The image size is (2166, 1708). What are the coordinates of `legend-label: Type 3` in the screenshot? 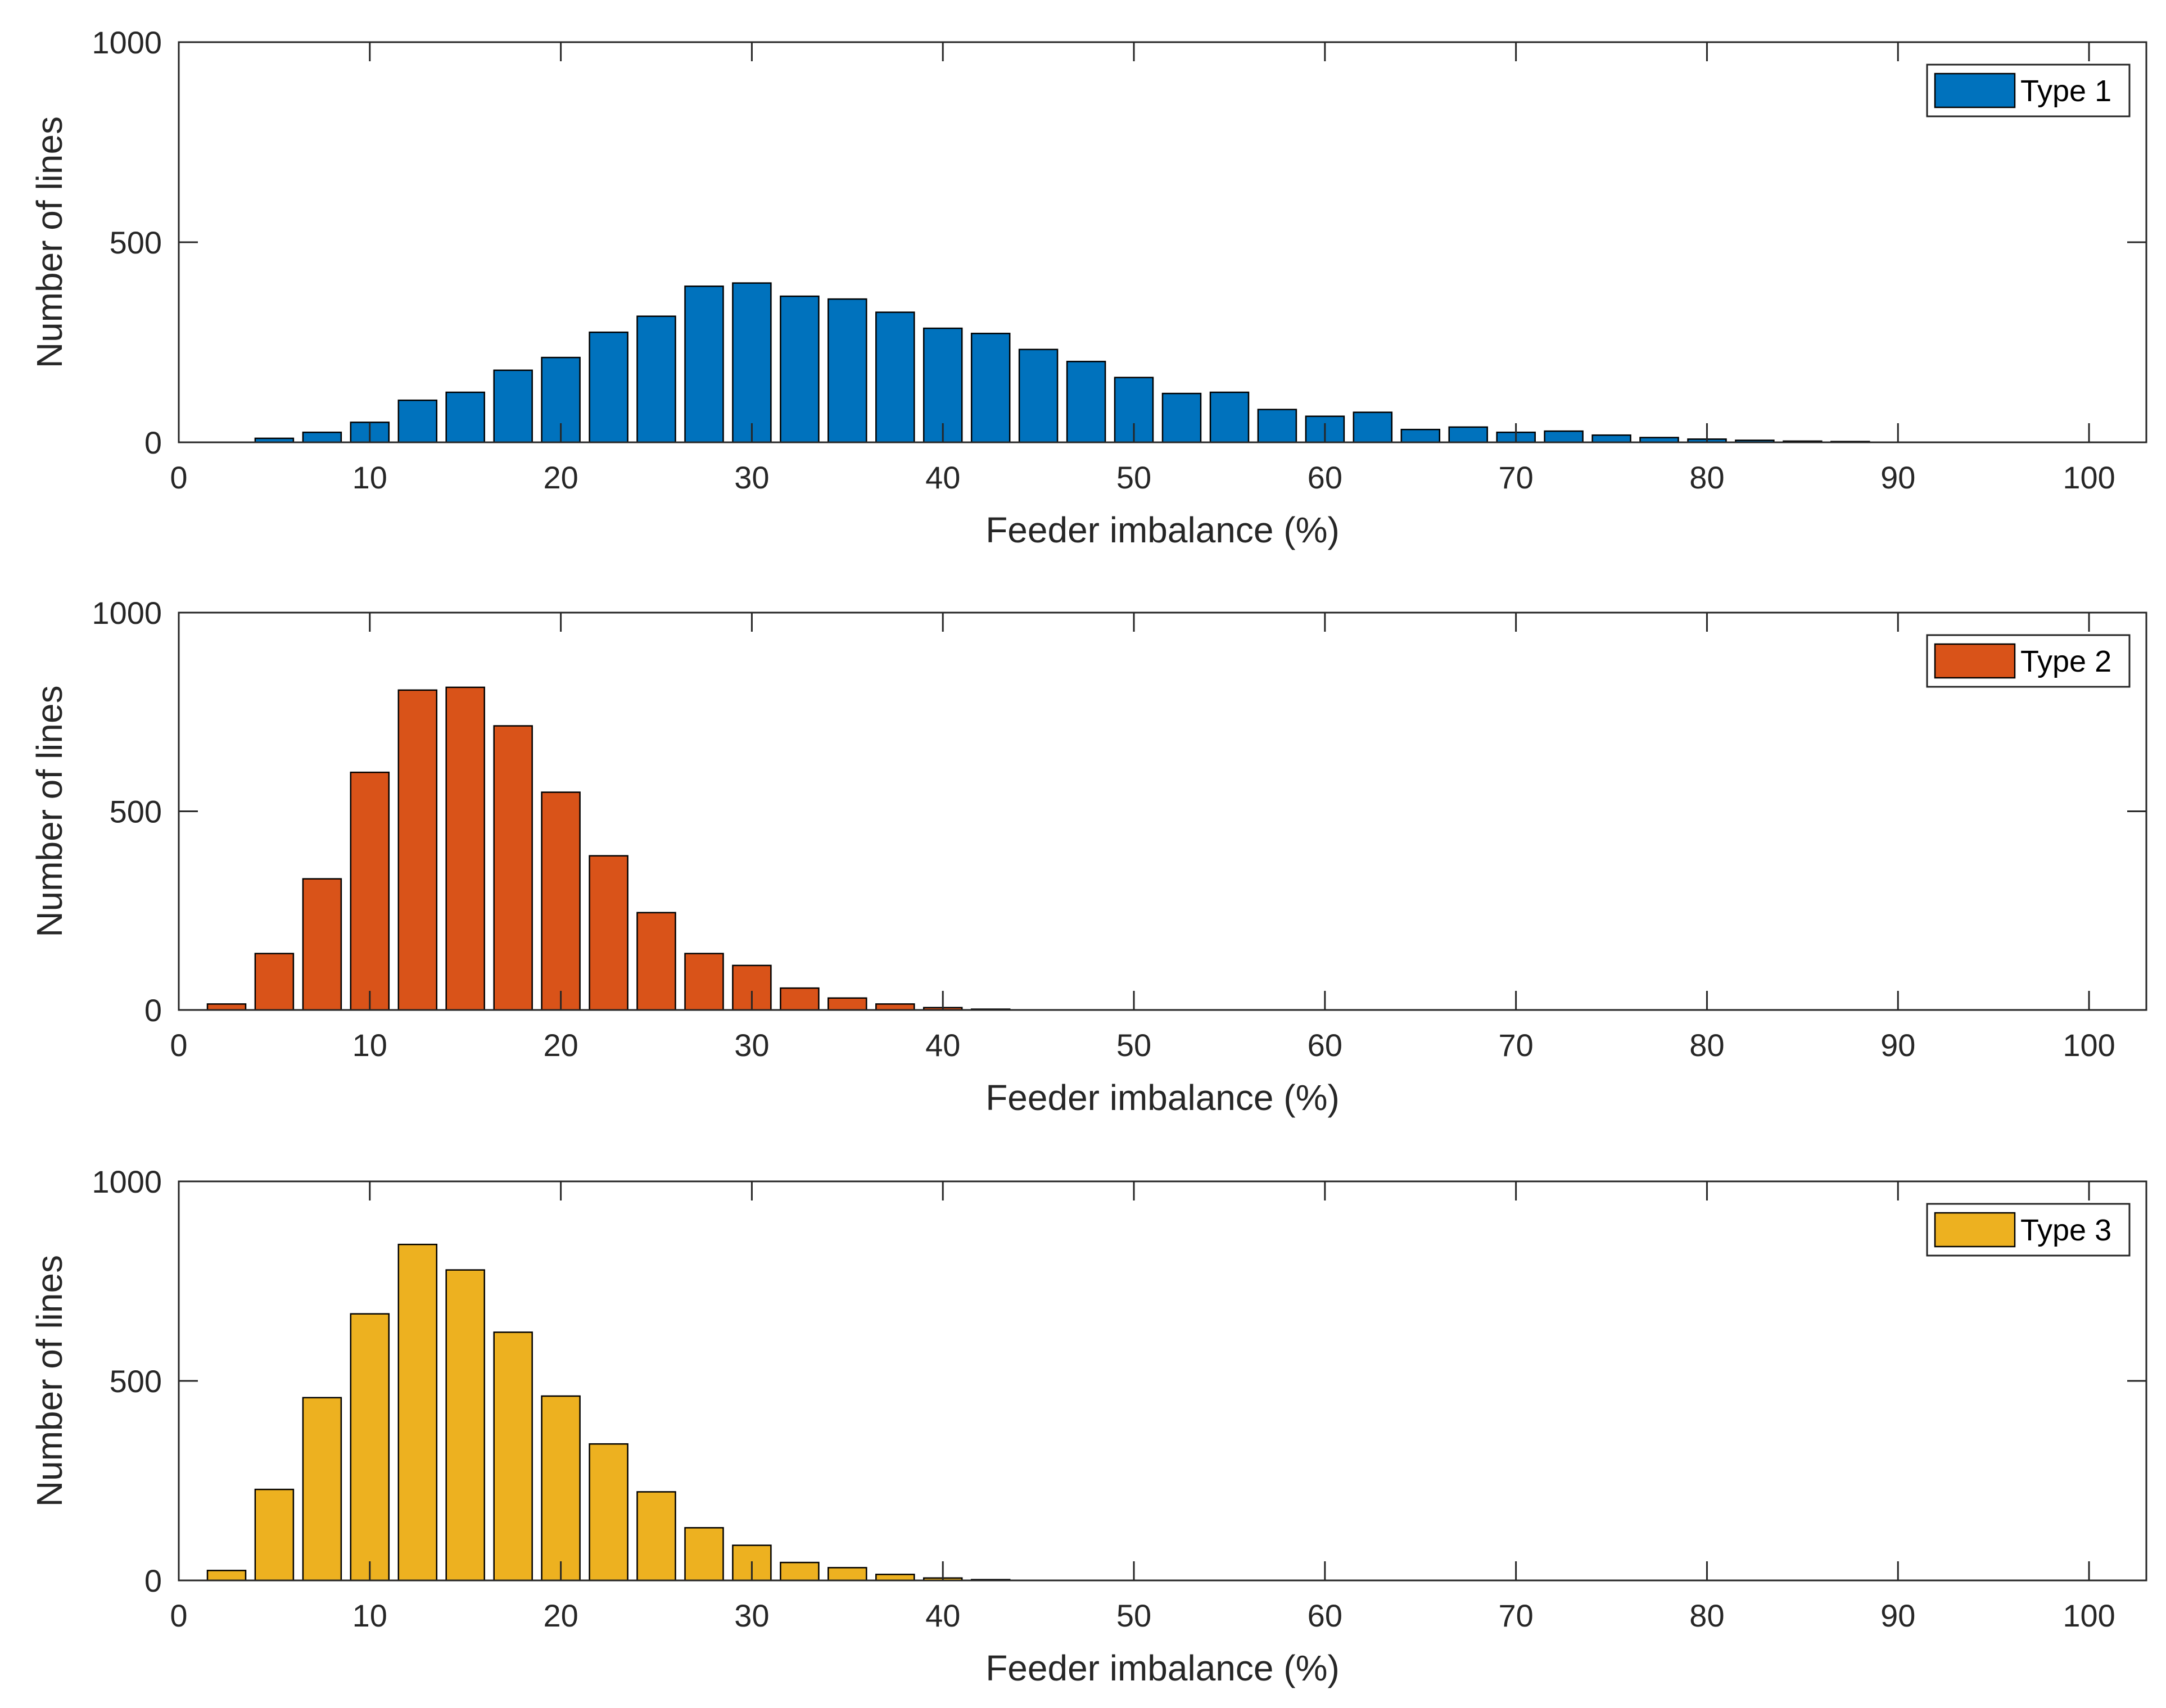 It's located at (2065, 1230).